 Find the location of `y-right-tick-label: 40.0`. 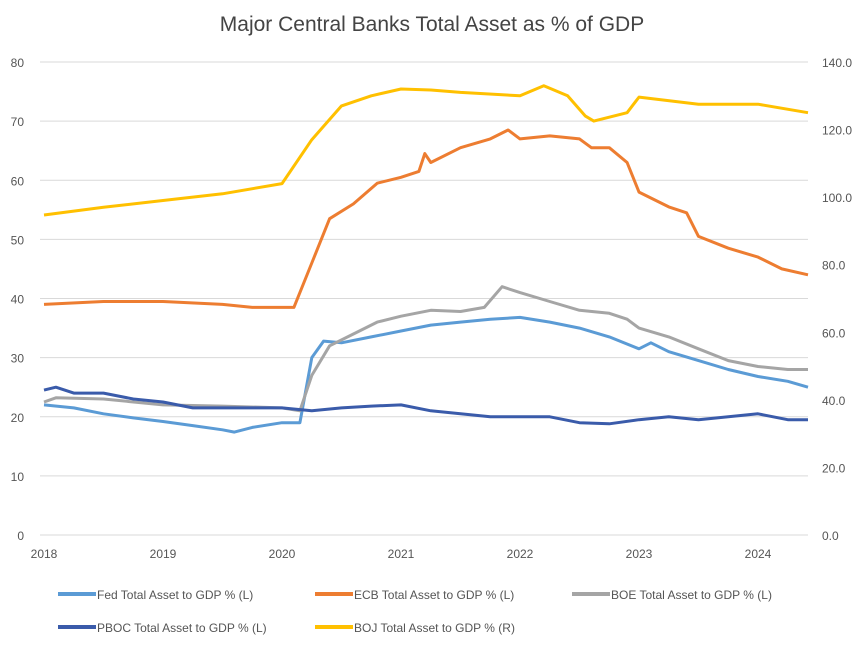

y-right-tick-label: 40.0 is located at coordinates (834, 401).